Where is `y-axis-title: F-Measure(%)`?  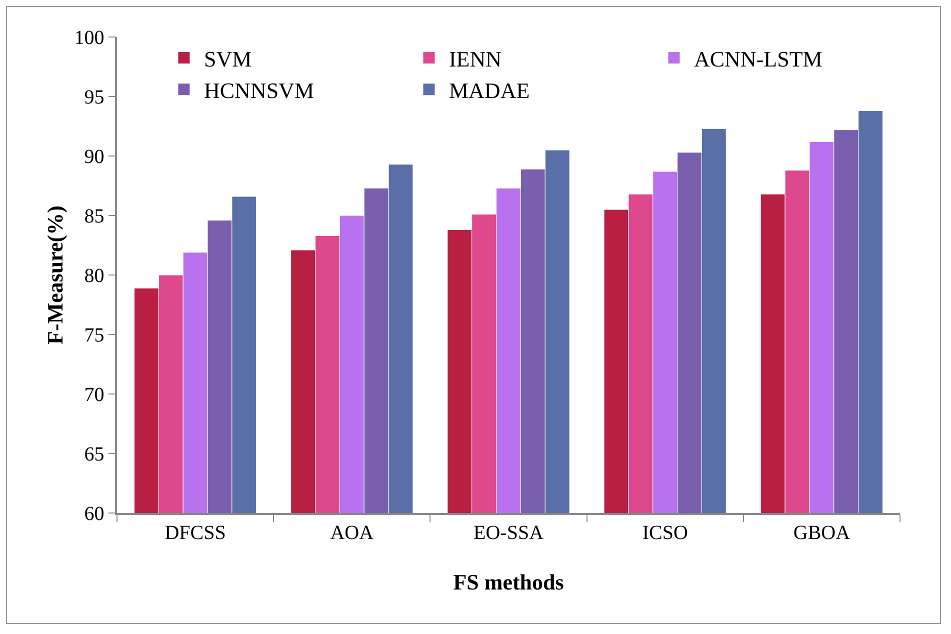 y-axis-title: F-Measure(%) is located at coordinates (55, 275).